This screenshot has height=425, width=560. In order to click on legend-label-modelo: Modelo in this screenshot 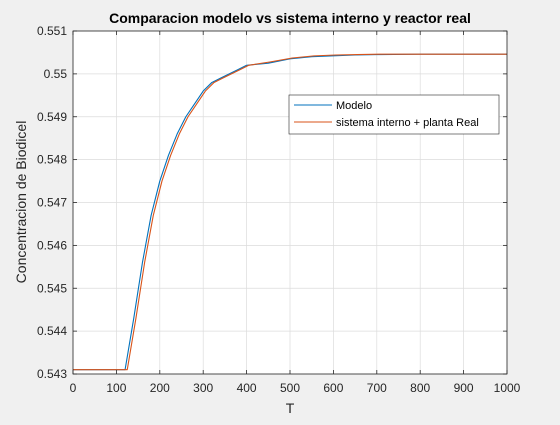, I will do `click(354, 106)`.